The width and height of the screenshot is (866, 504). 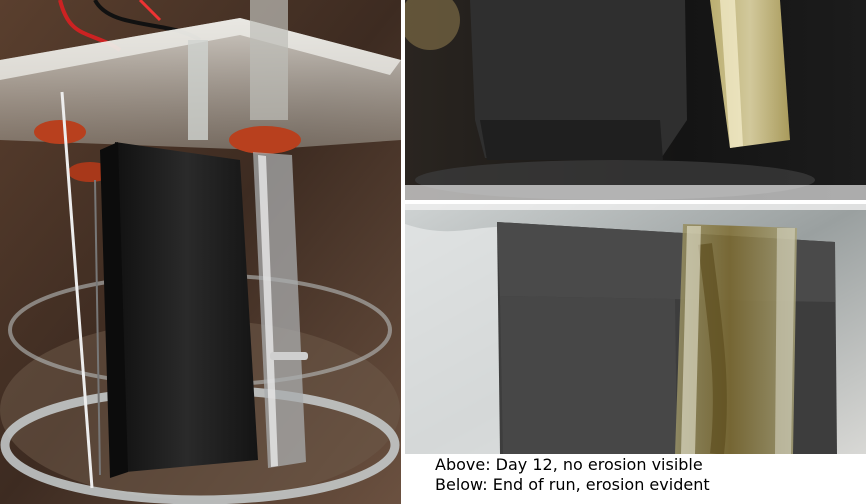 What do you see at coordinates (569, 464) in the screenshot?
I see `caption-line-above: Above: Day 12, no erosion visible` at bounding box center [569, 464].